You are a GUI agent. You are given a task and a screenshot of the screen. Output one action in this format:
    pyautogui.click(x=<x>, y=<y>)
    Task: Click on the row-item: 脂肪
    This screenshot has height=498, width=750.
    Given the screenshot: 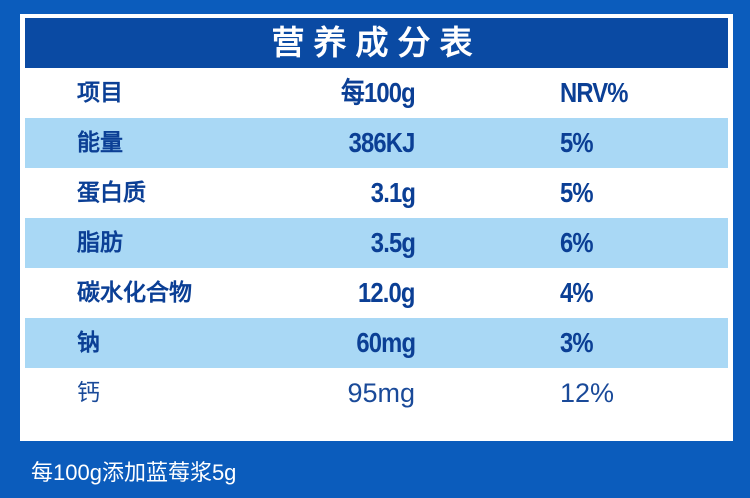 What is the action you would take?
    pyautogui.click(x=100, y=243)
    